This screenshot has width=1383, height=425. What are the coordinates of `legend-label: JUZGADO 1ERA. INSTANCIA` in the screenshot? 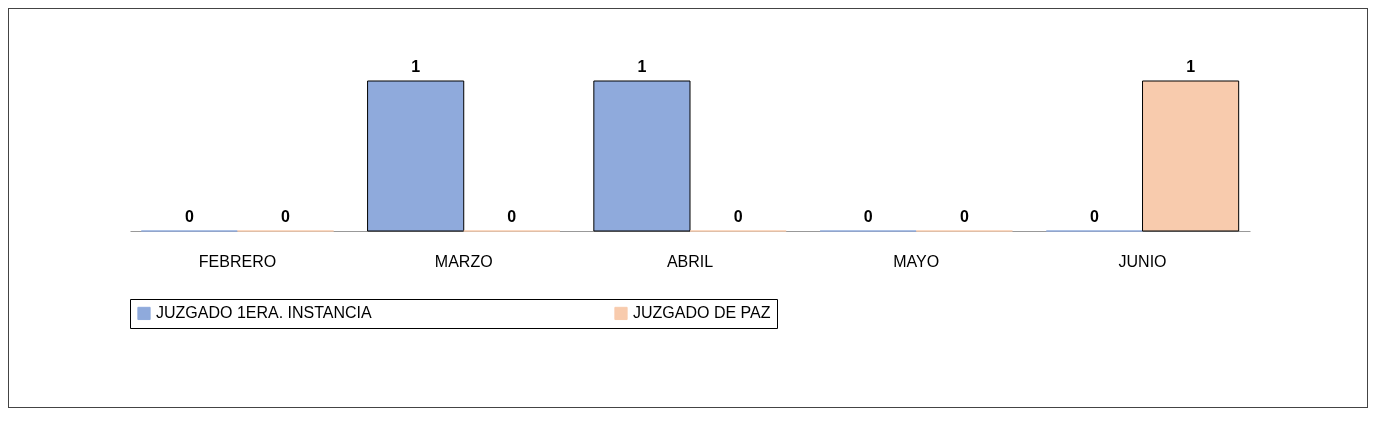 It's located at (264, 313).